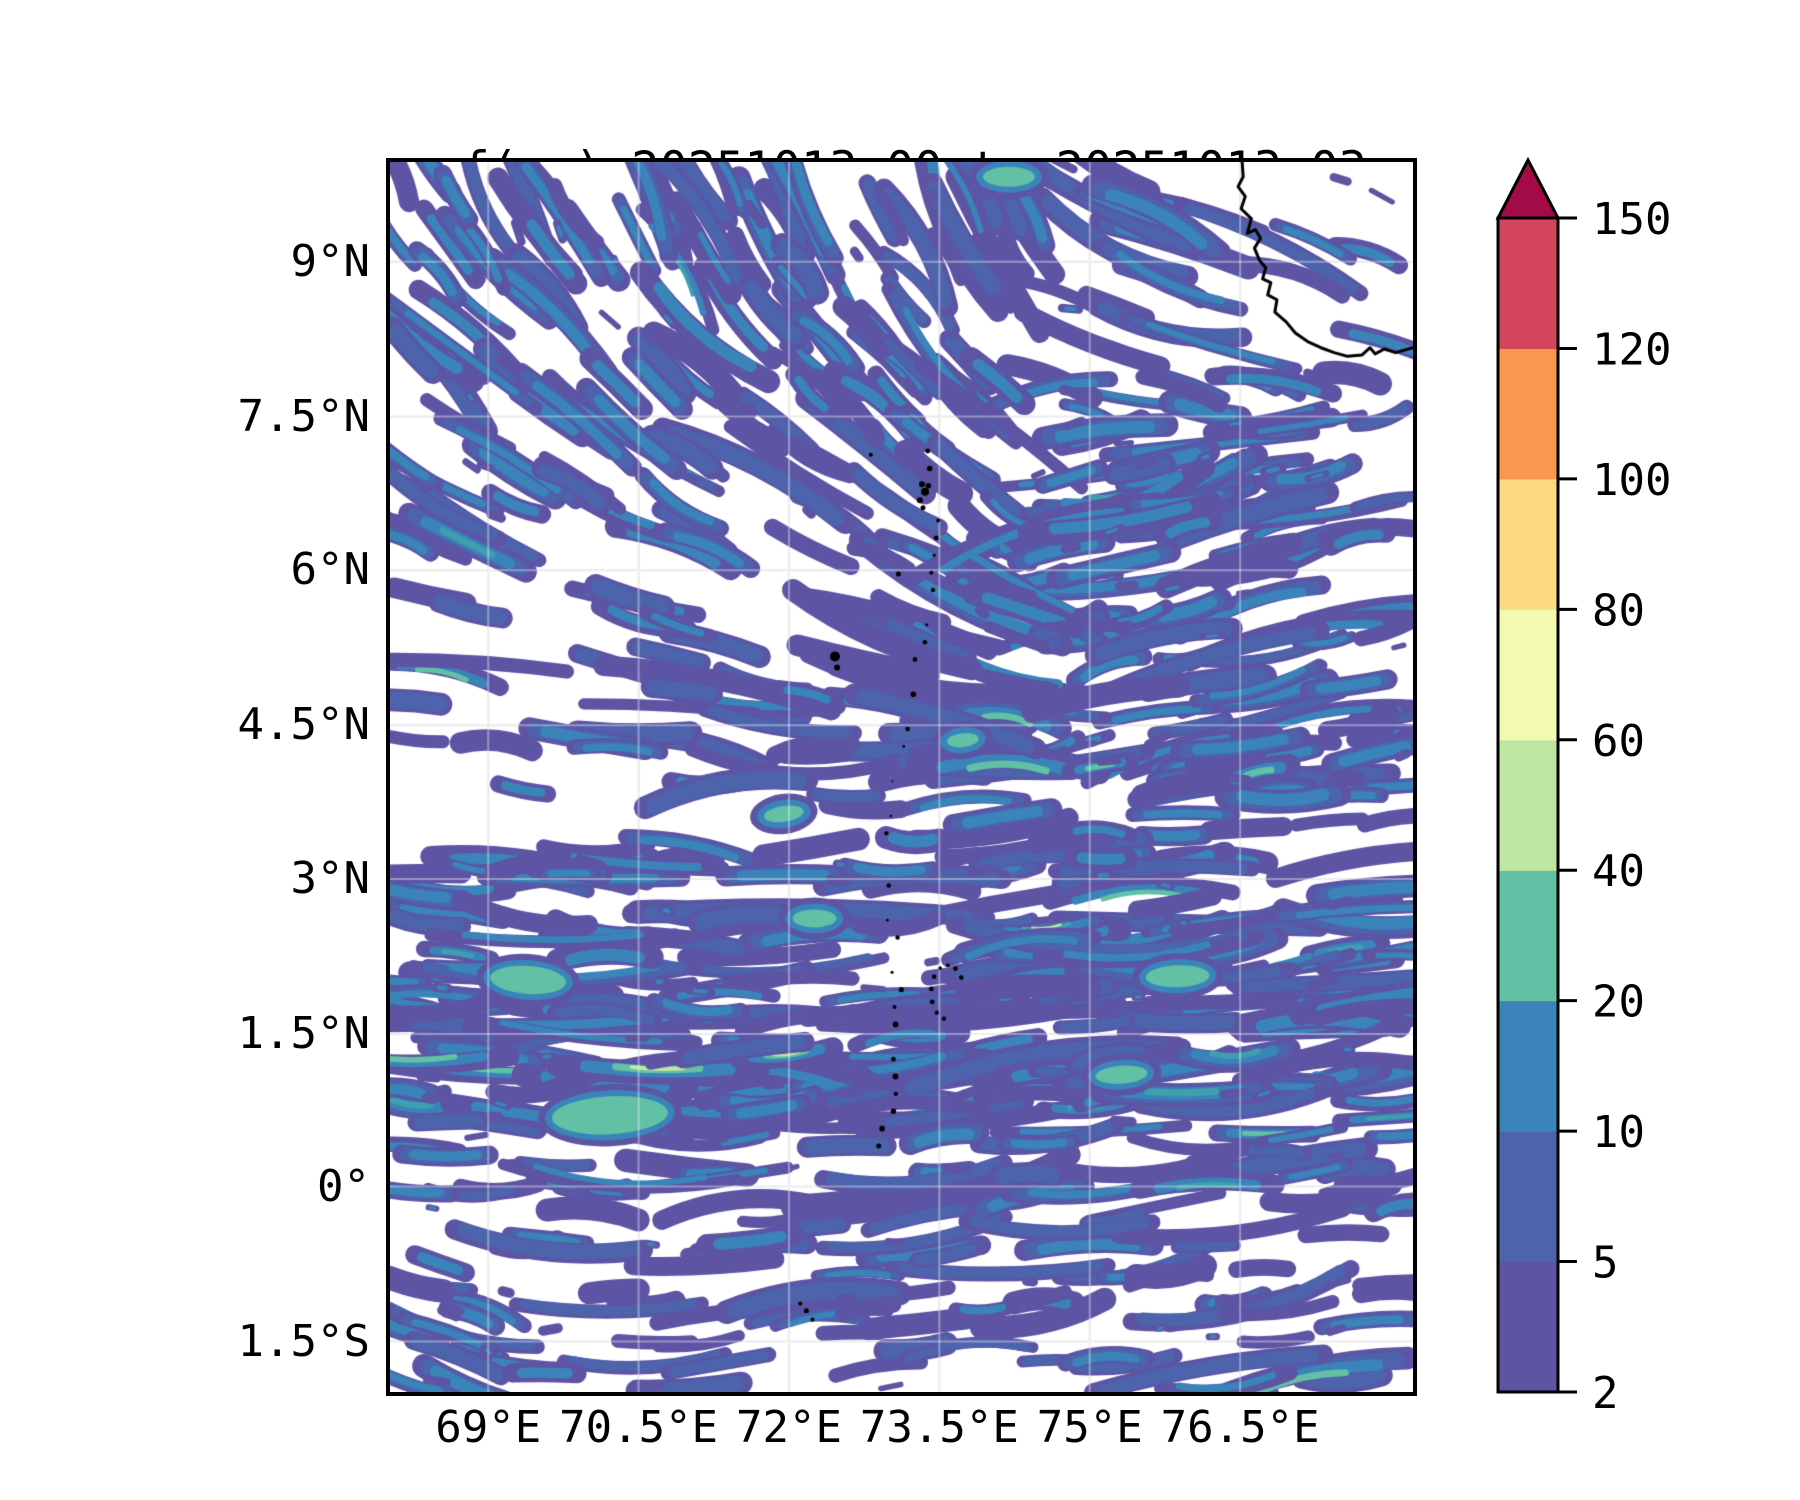 The image size is (1800, 1500). Describe the element at coordinates (1528, 188) in the screenshot. I see `colorbar-over-arrow` at that location.